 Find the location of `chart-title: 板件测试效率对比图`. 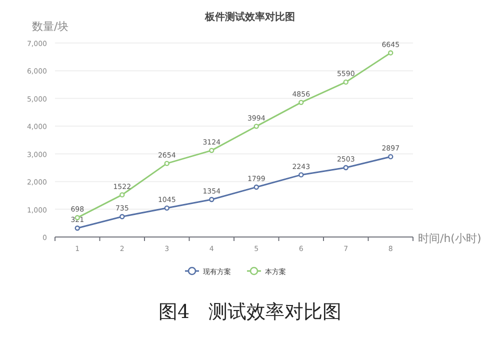

chart-title: 板件测试效率对比图 is located at coordinates (249, 17).